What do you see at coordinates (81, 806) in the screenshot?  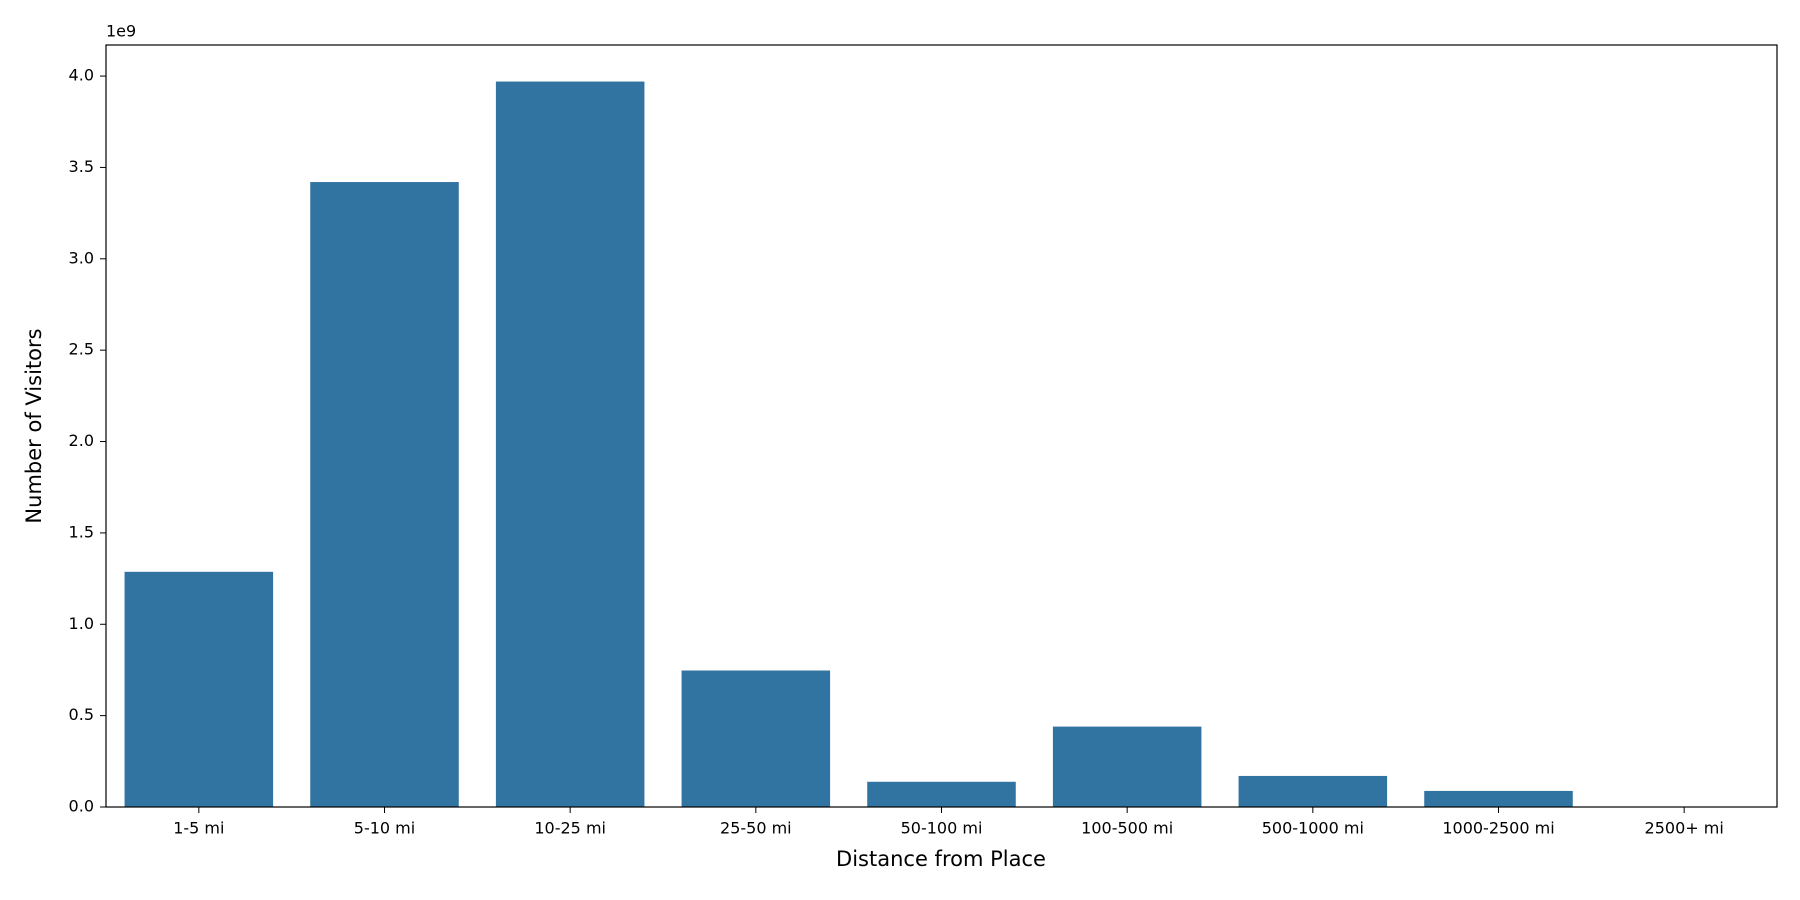 I see `y-tick-label: 0.0` at bounding box center [81, 806].